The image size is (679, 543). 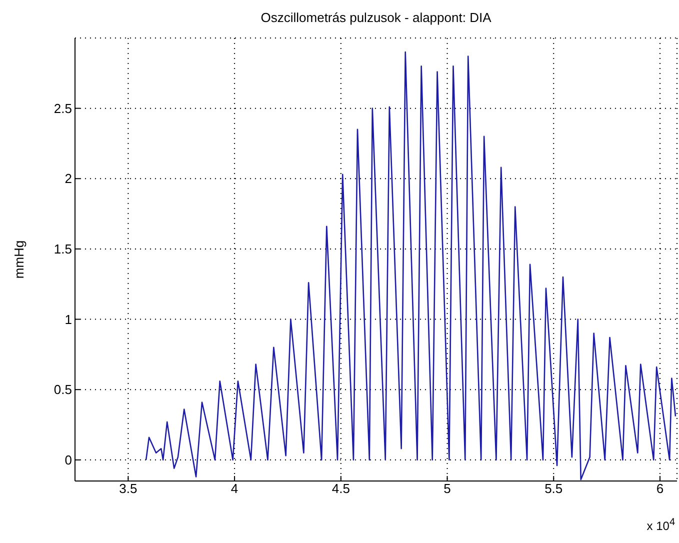 I want to click on y-tick-label: 1.5, so click(x=63, y=249).